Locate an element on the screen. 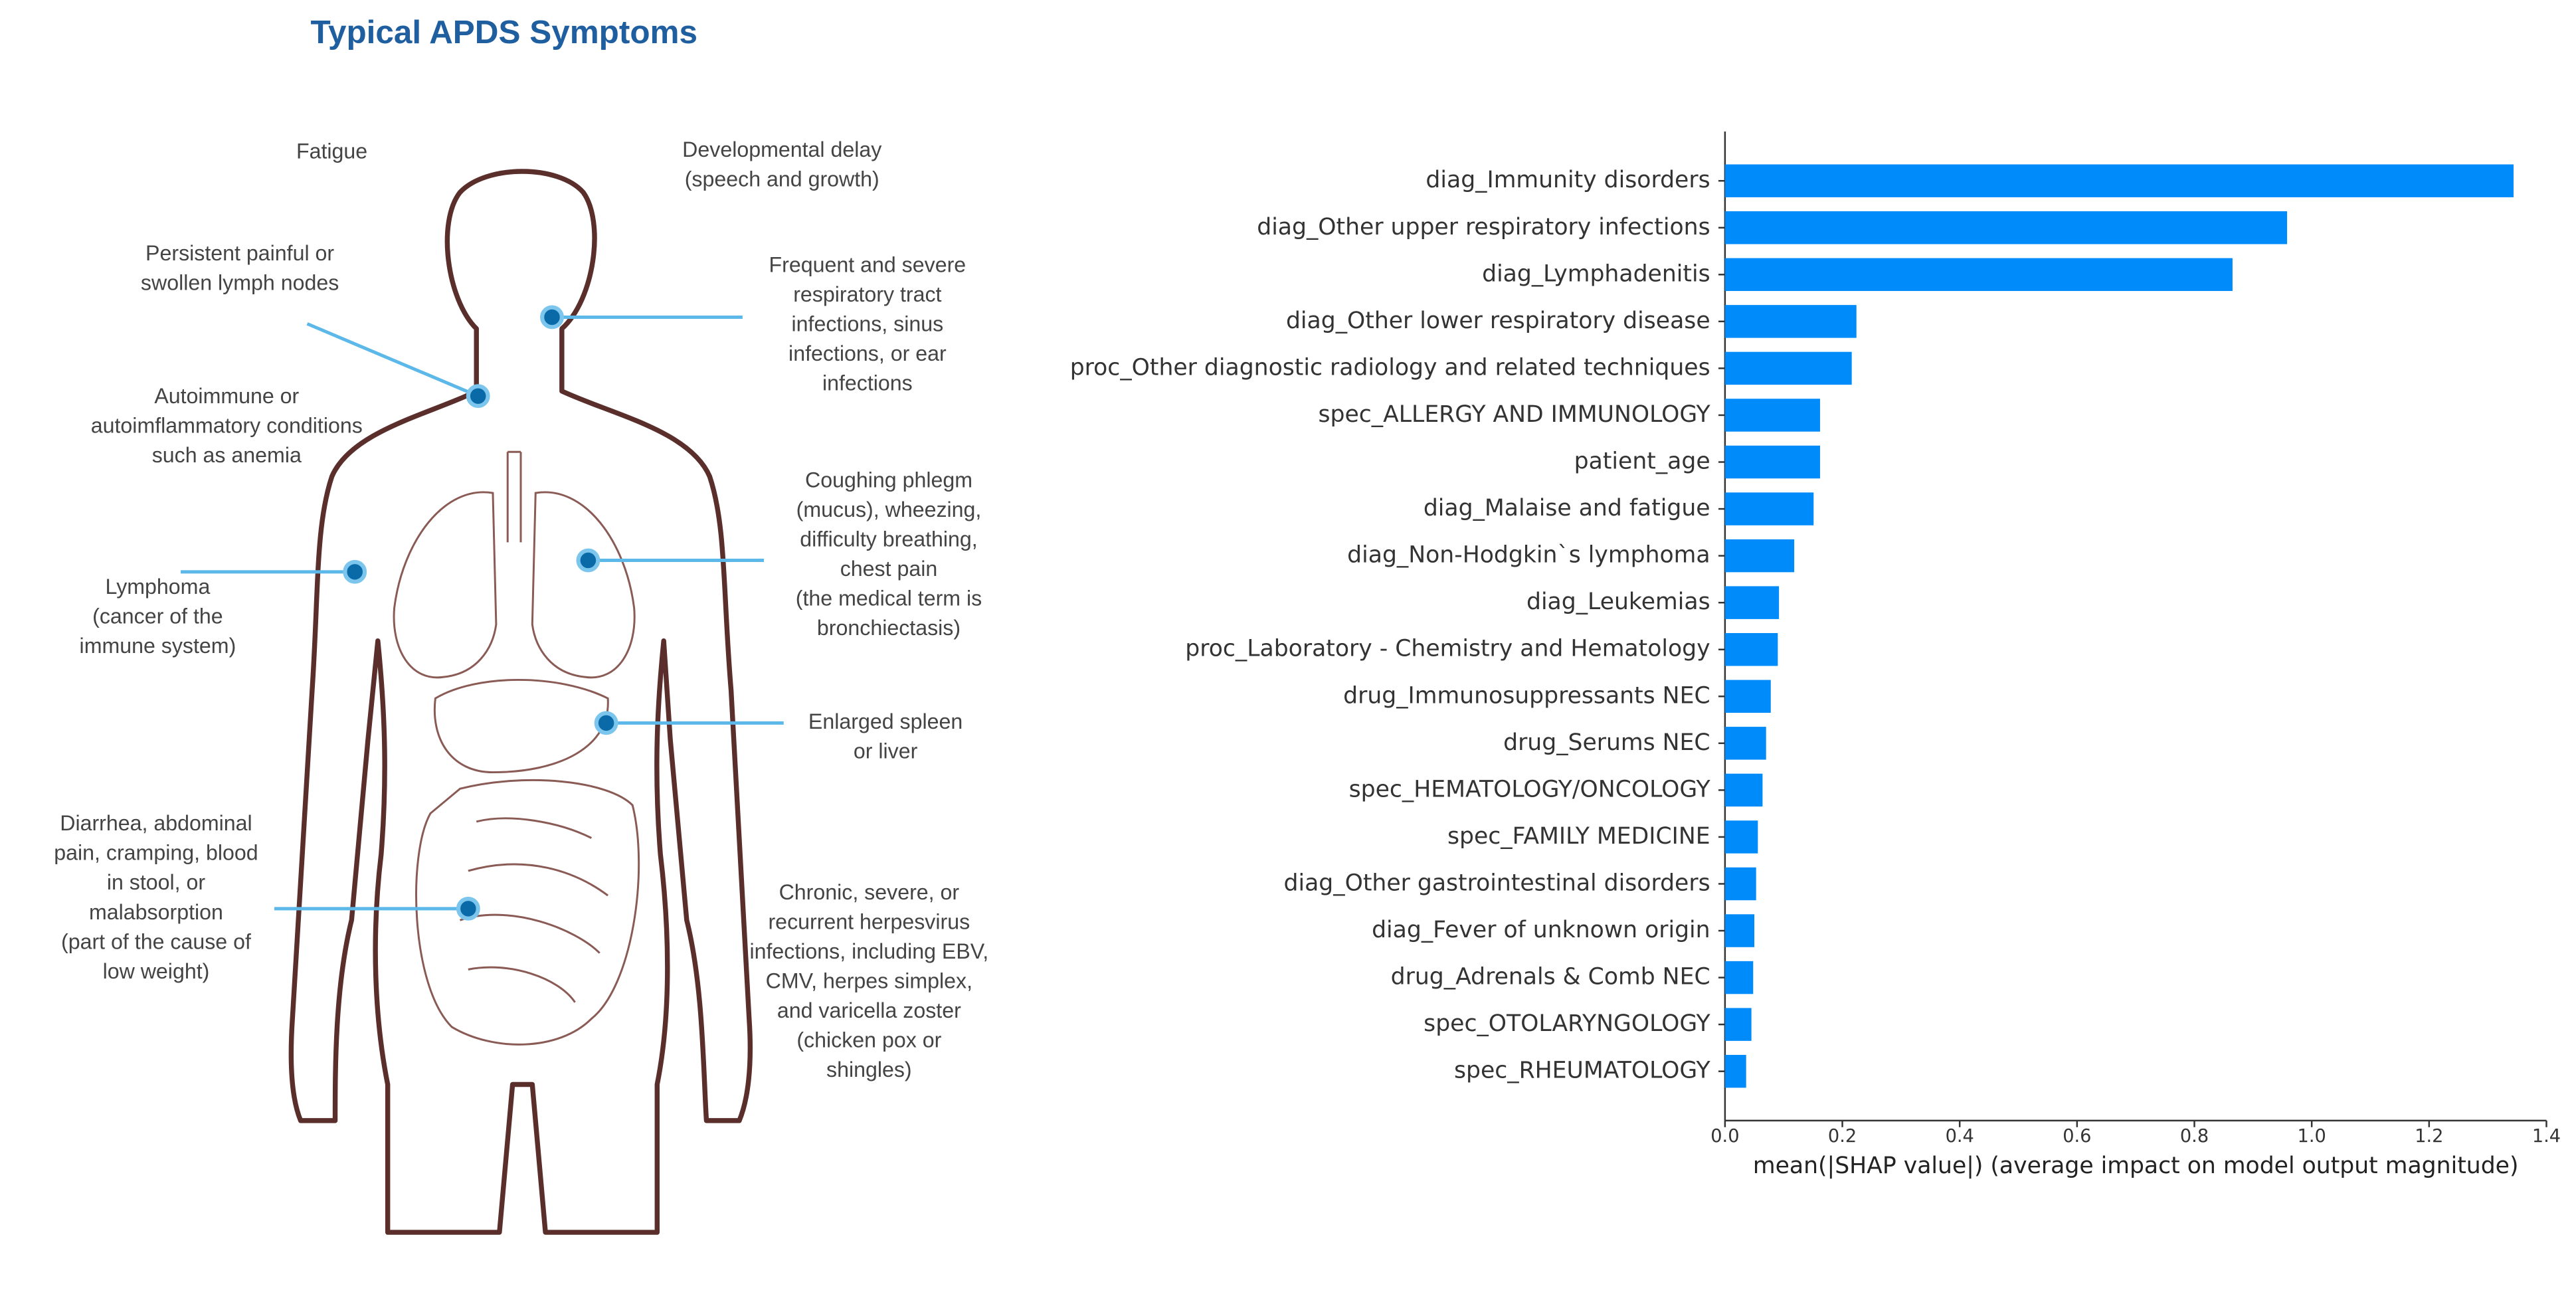 The image size is (2576, 1308). y-tick-label: diag_Immunity disorders is located at coordinates (1568, 180).